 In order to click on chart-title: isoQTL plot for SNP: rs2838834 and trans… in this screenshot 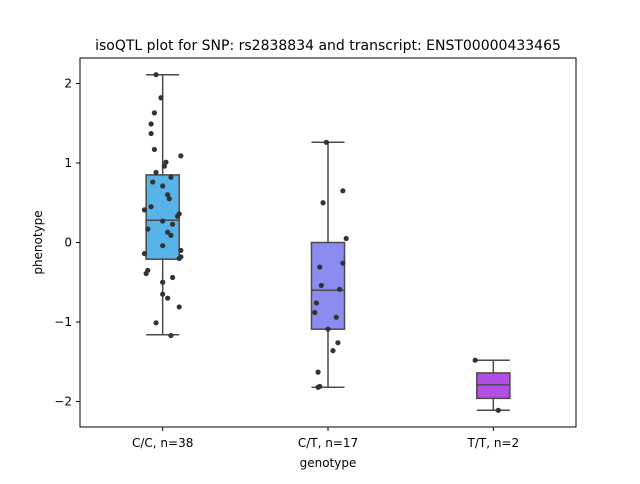, I will do `click(328, 46)`.